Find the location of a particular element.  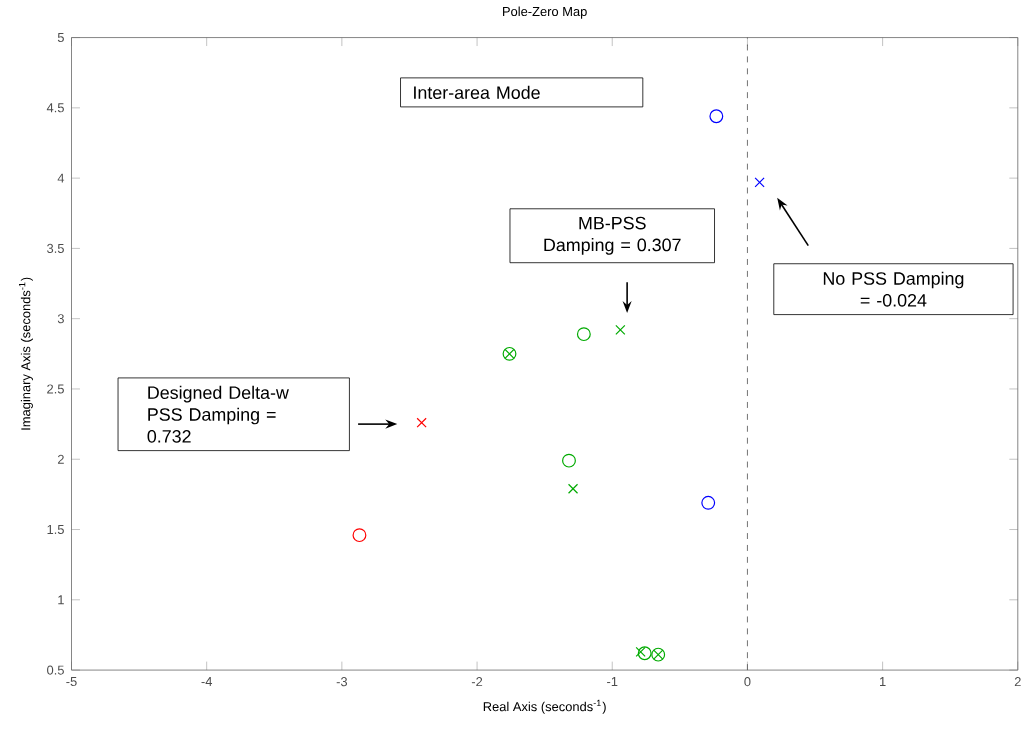

y-tick-label: 0.5 is located at coordinates (55, 670).